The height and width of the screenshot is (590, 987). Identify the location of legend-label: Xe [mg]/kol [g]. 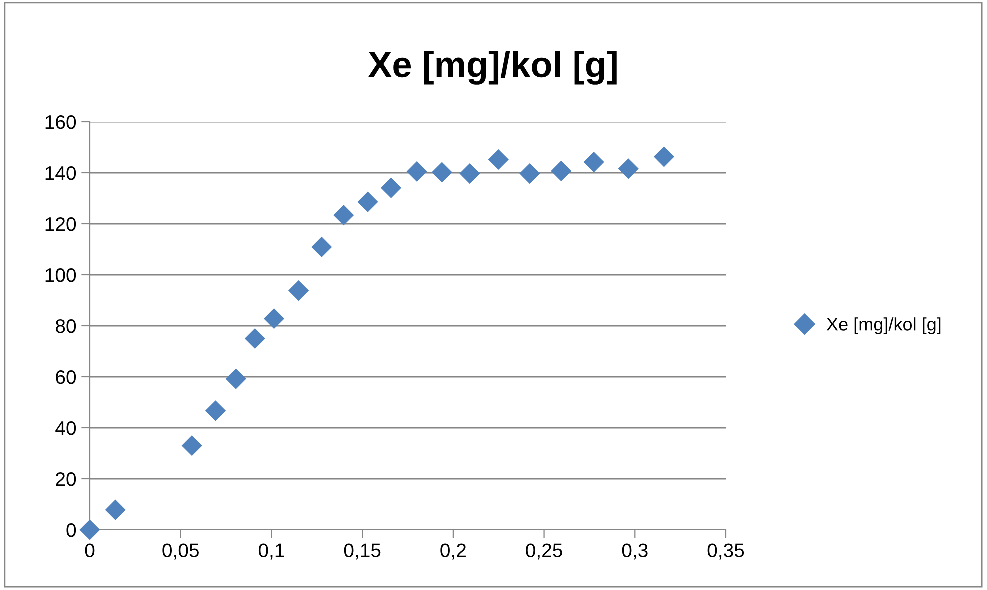
(883, 326).